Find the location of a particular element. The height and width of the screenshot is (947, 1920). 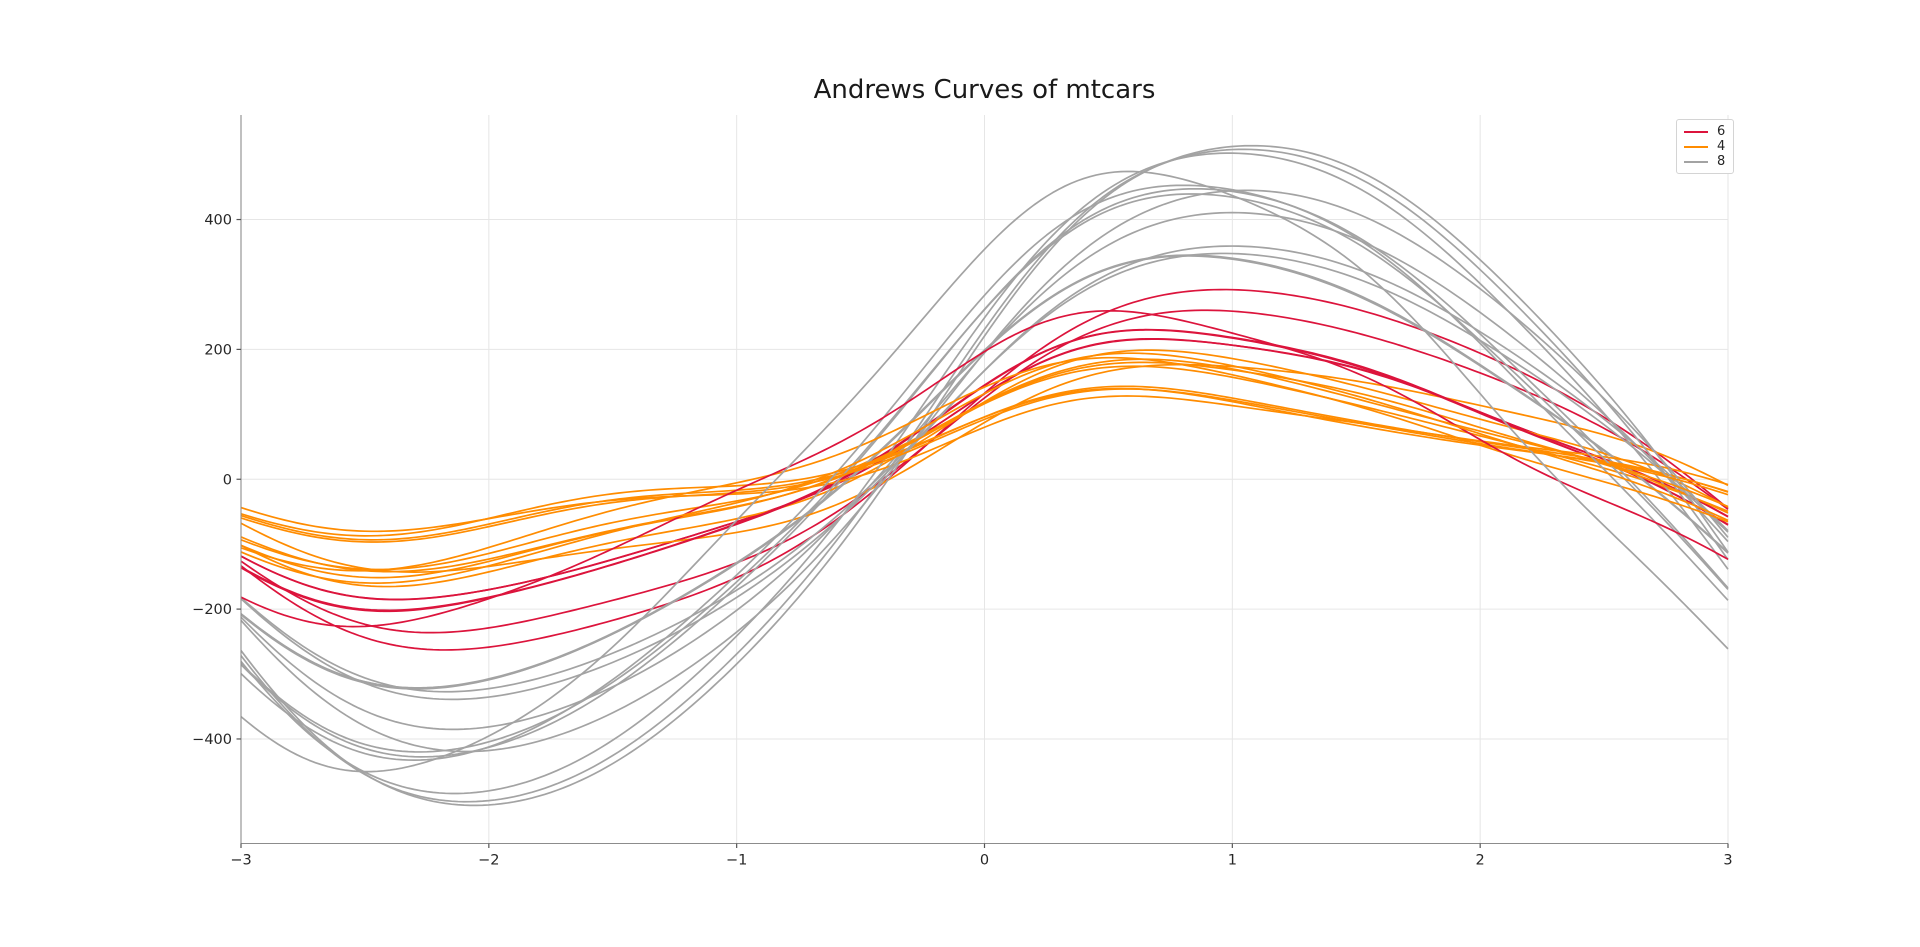

x-tick-label: 1 is located at coordinates (1232, 861).